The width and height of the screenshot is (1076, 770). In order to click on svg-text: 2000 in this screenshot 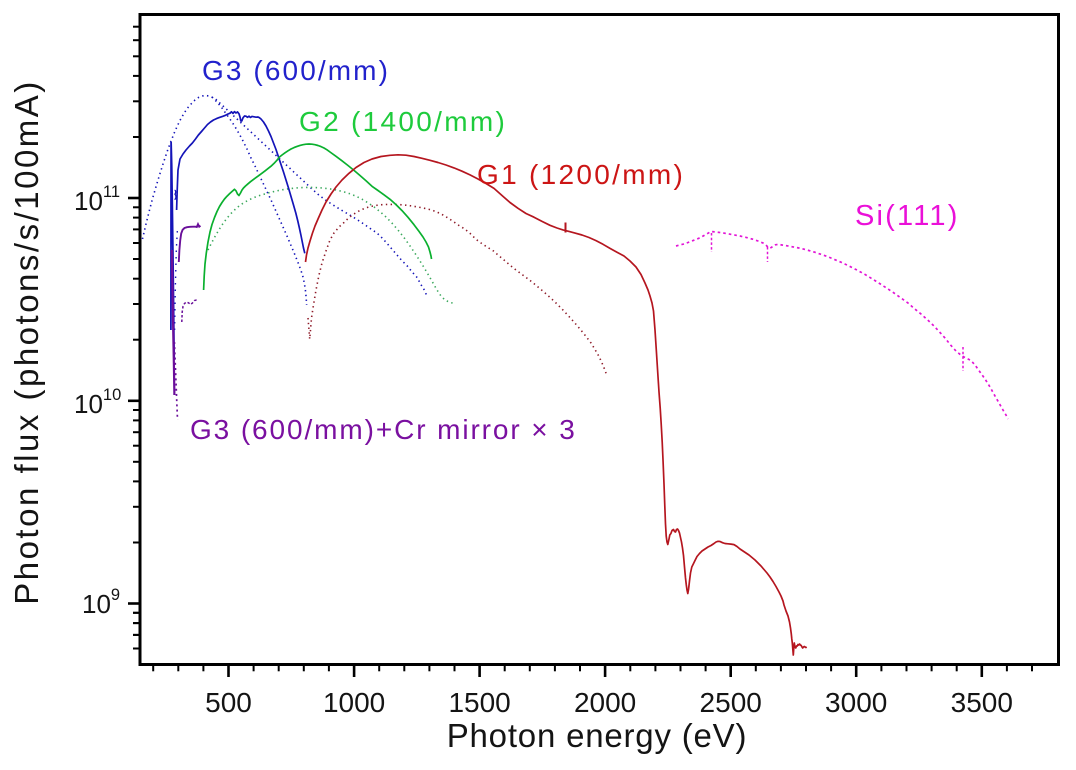, I will do `click(605, 702)`.